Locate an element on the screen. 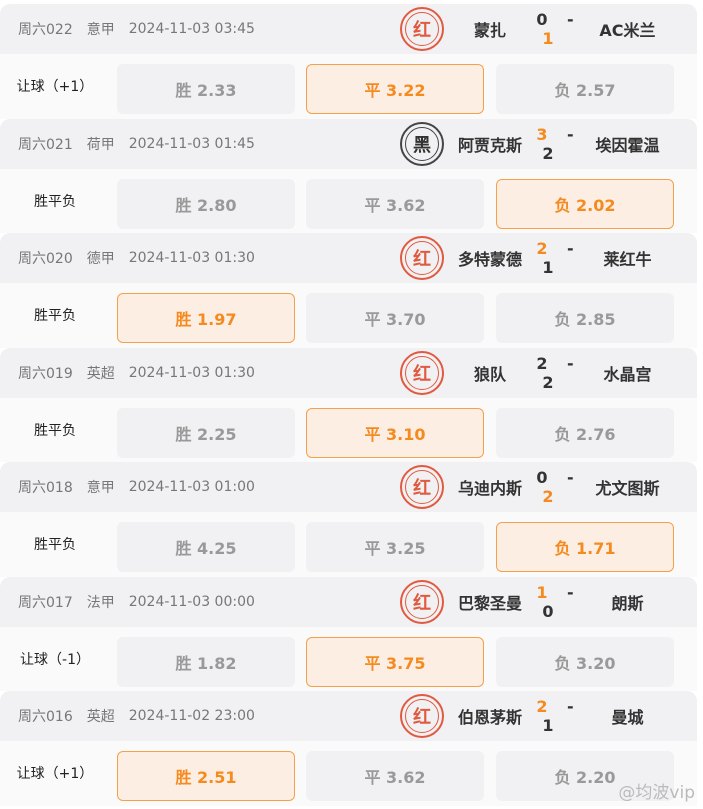  odds-option-win: 胜 2.80 is located at coordinates (206, 203).